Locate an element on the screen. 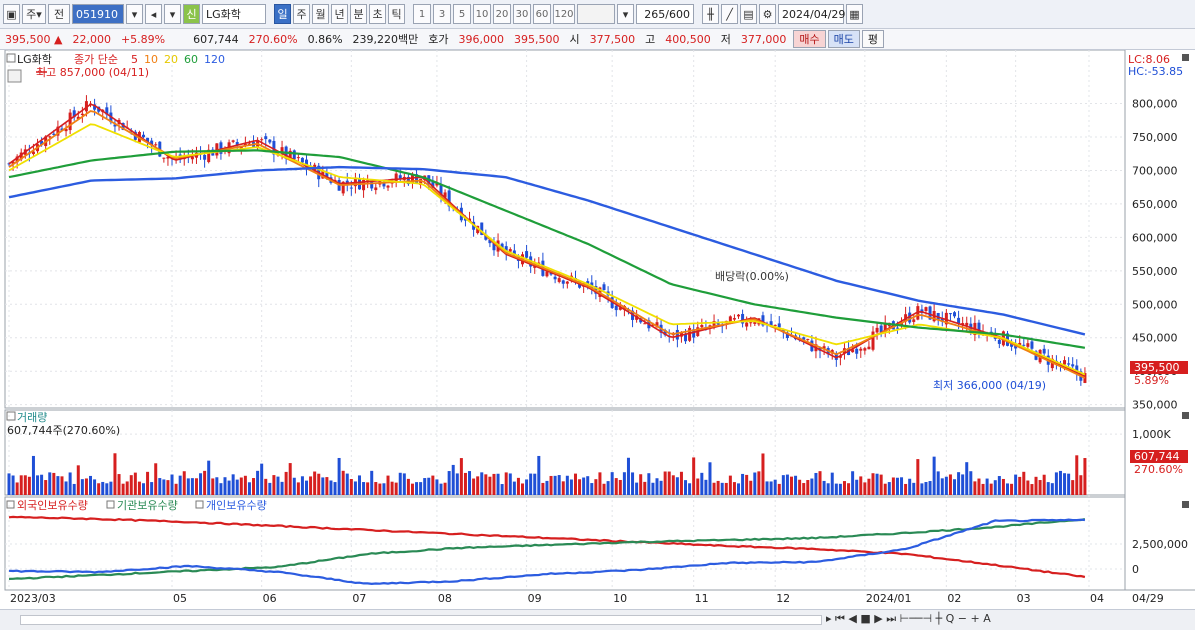 Image resolution: width=1195 pixels, height=630 pixels. date-input: 2024/04/29 is located at coordinates (811, 14).